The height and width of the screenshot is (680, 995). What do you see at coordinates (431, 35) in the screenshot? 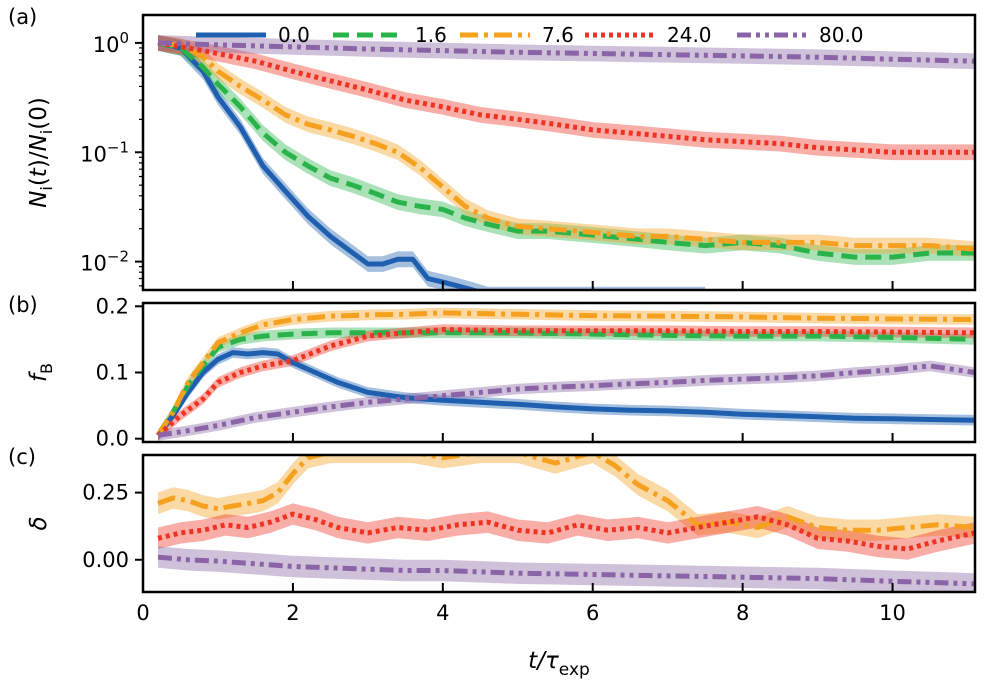
I see `legend-label-1.6: 1.6` at bounding box center [431, 35].